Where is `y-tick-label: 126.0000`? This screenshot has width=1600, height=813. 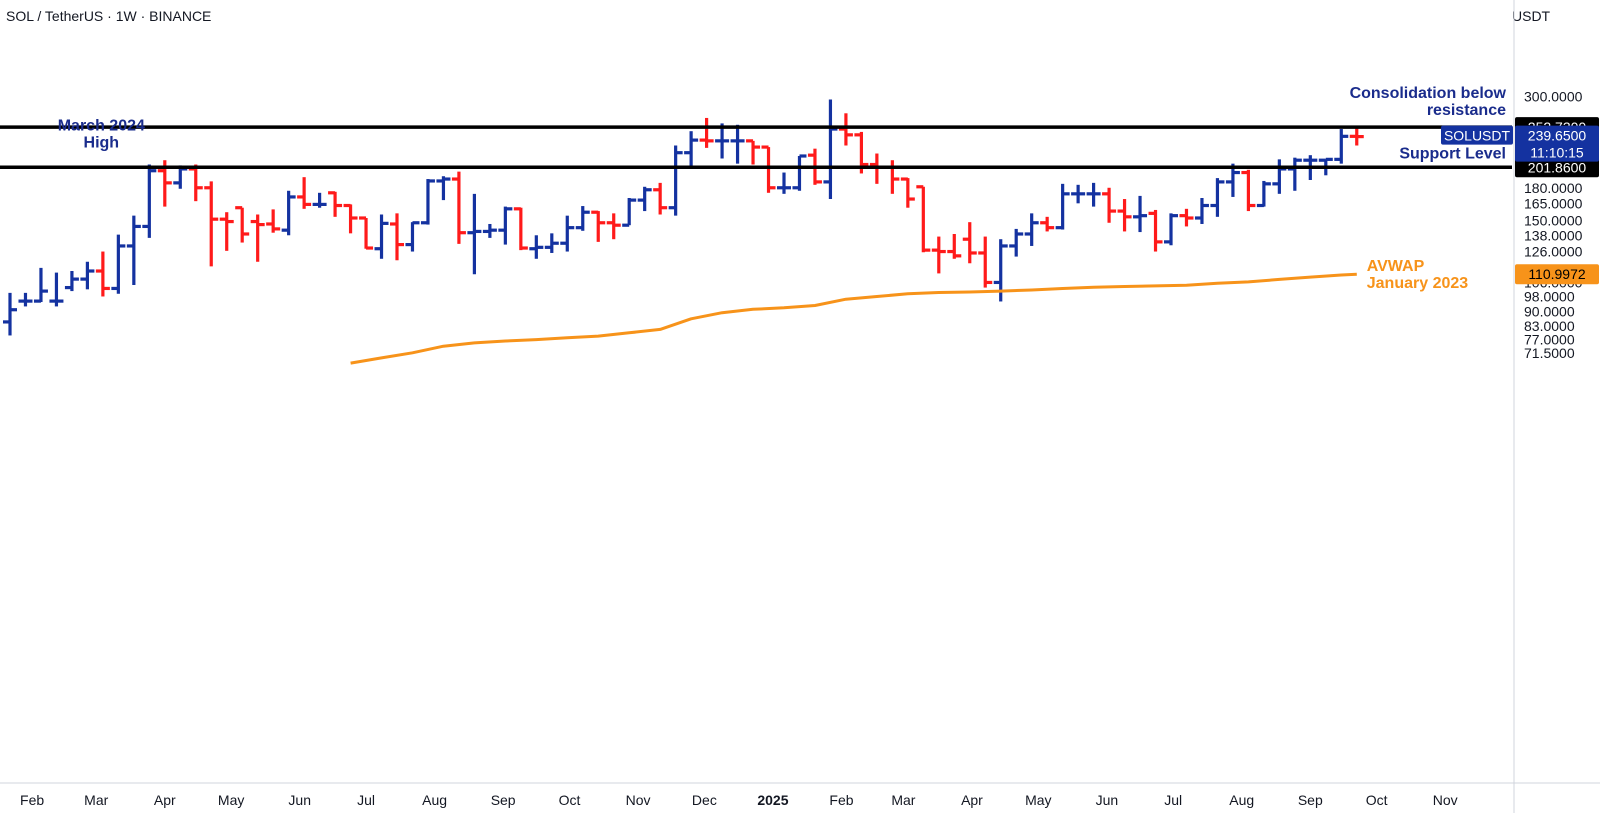 y-tick-label: 126.0000 is located at coordinates (1553, 252).